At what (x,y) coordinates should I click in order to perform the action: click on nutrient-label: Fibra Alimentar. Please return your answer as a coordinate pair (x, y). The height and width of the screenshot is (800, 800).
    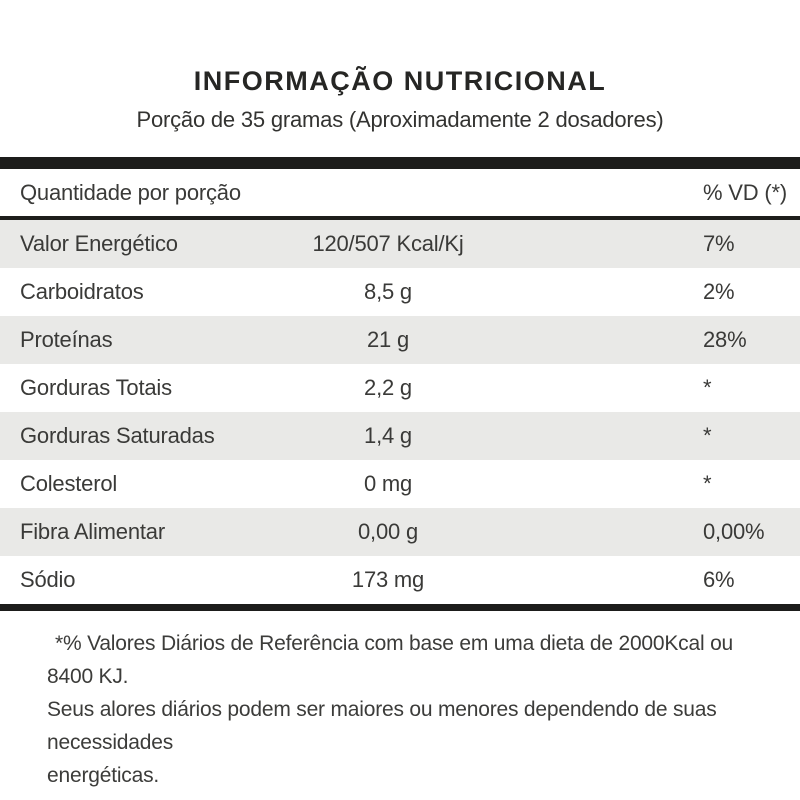
    Looking at the image, I should click on (92, 531).